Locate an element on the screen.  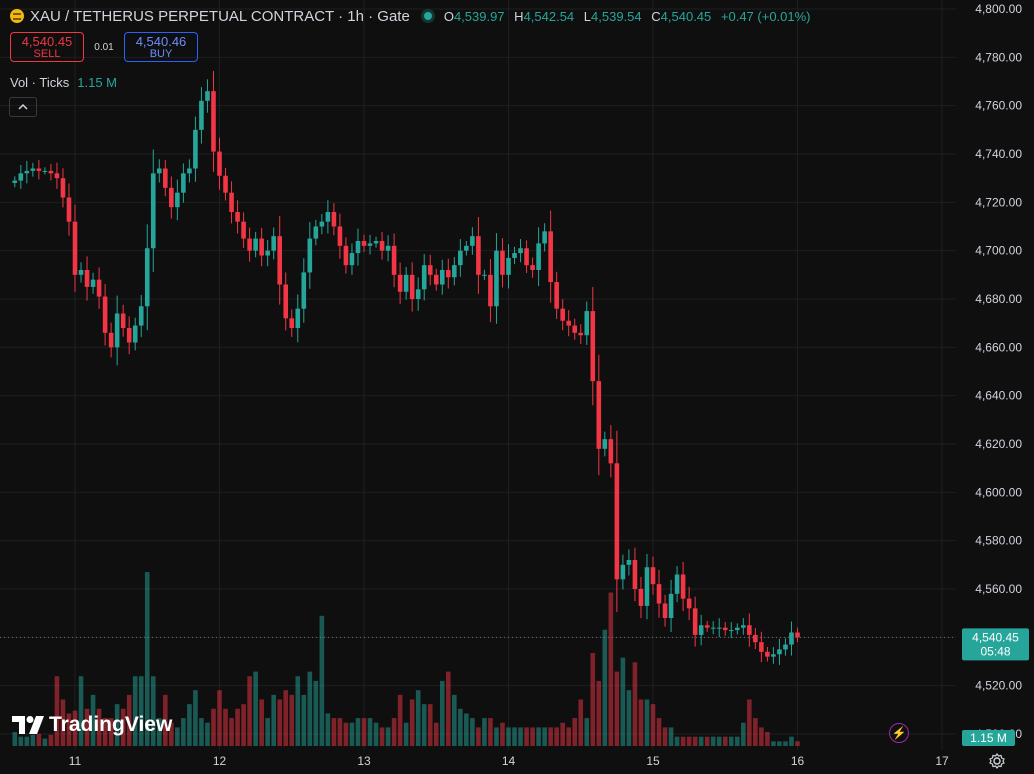
price-tick-label: 4,720.00 is located at coordinates (998, 202).